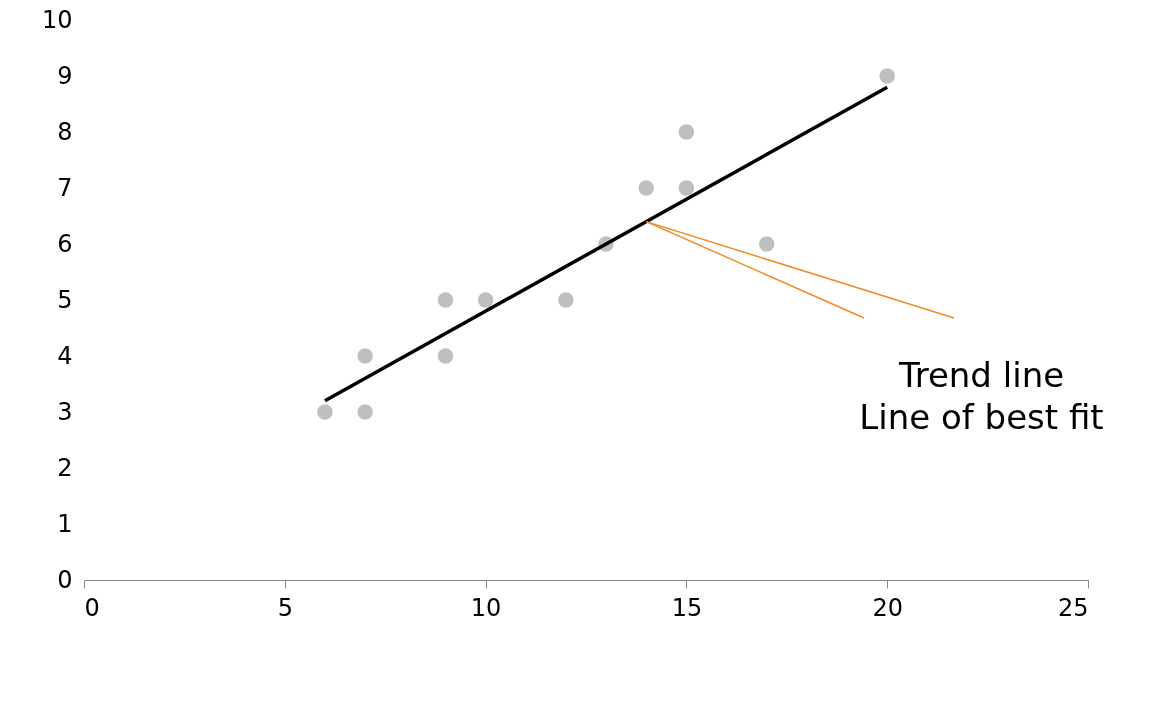  I want to click on x-tick-label: 20, so click(887, 607).